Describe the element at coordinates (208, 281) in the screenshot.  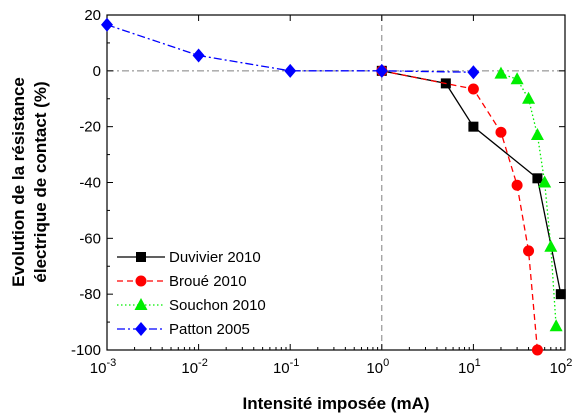
I see `legend-label: Broué 2010` at that location.